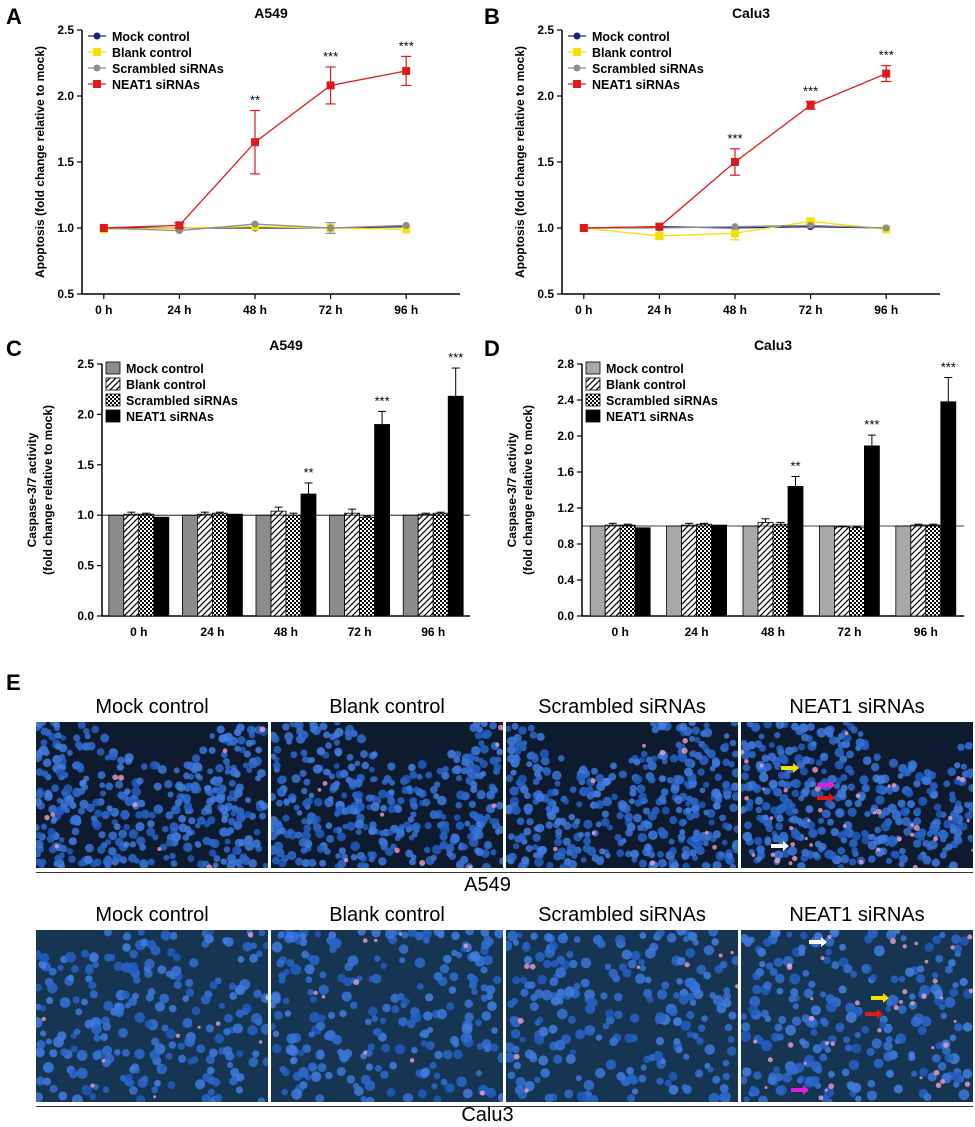 The image size is (975, 1127). I want to click on y-tick-label: 0.5, so click(545, 294).